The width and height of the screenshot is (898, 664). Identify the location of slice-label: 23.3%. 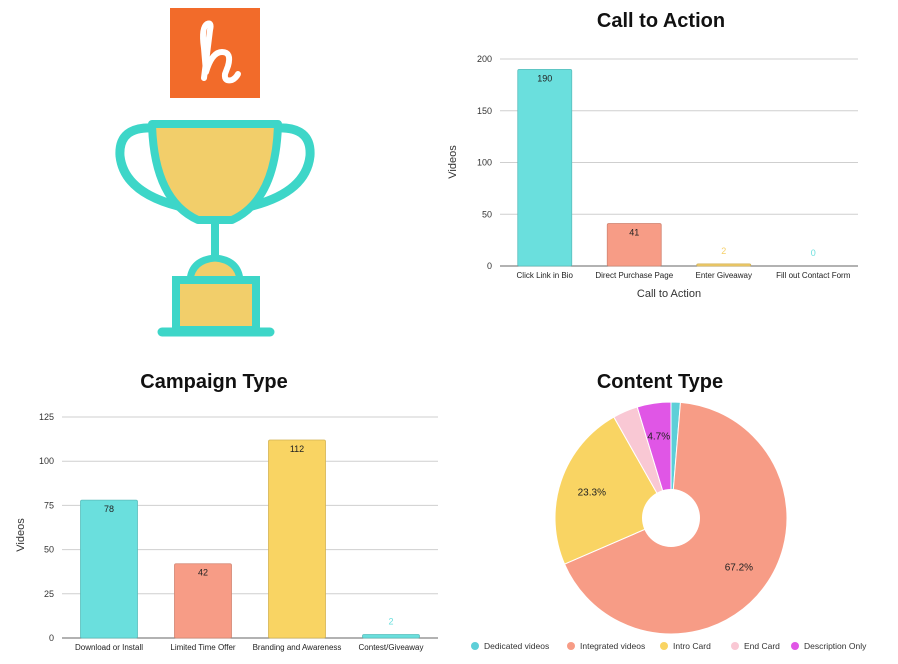
(592, 492).